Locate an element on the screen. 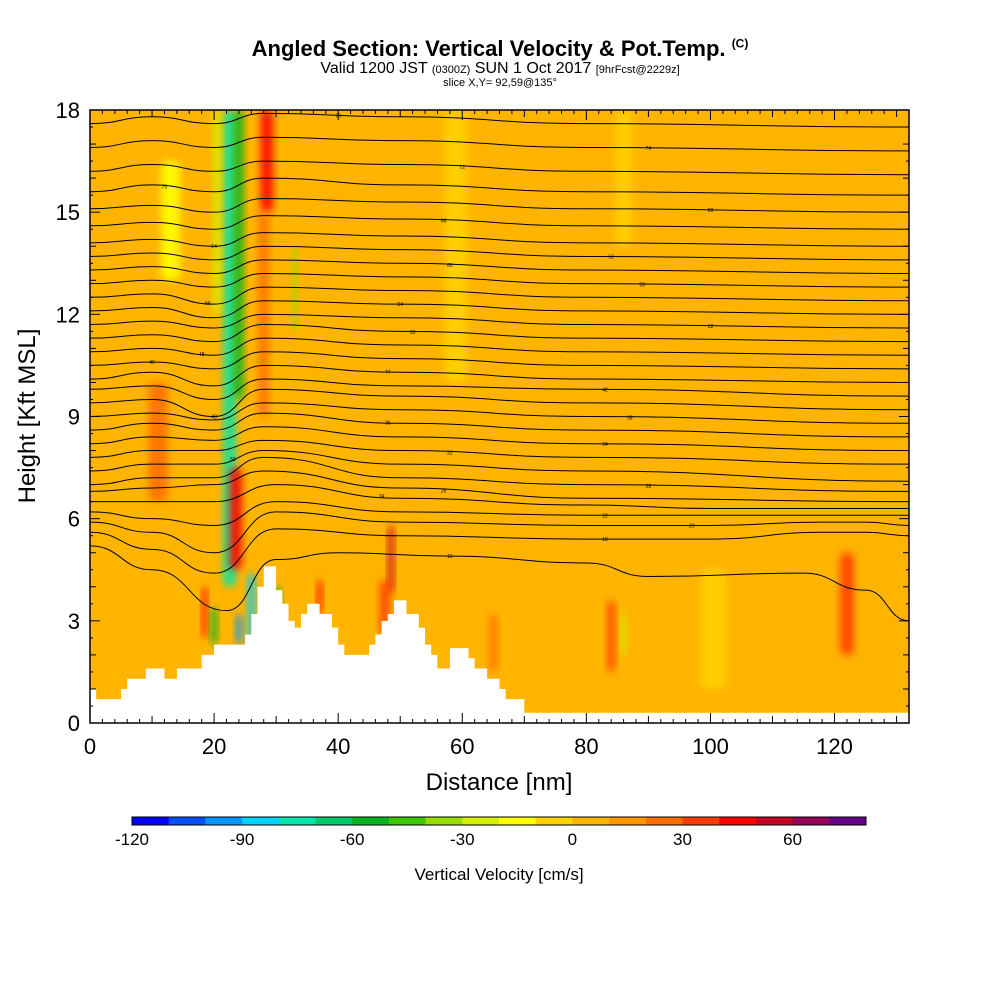 The width and height of the screenshot is (1000, 1000). colorbar-tick-label: 60 is located at coordinates (792, 839).